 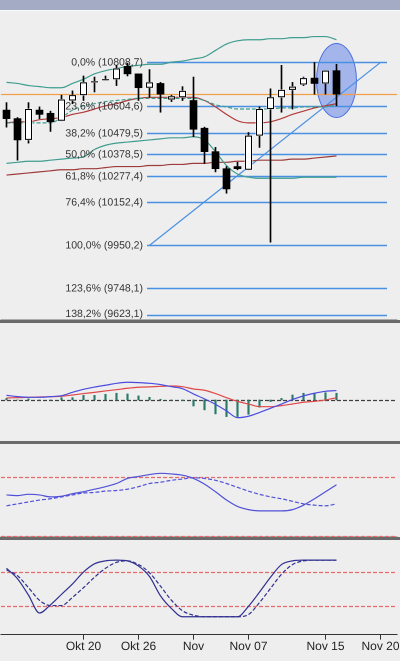 I want to click on x-tick-label: Nov 15, so click(x=325, y=646).